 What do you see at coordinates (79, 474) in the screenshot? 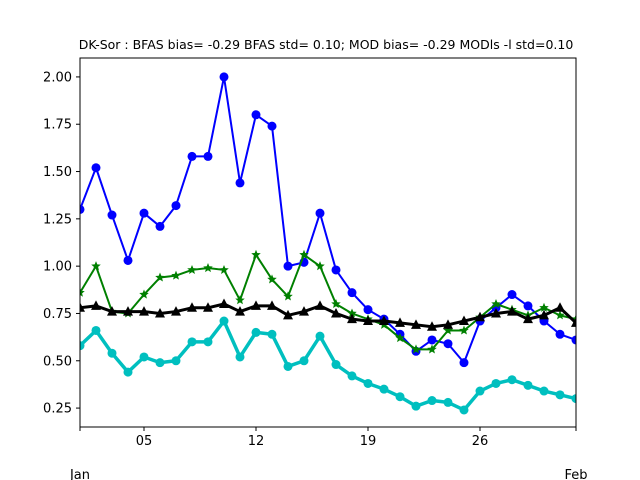
I see `x-month-label: Jan` at bounding box center [79, 474].